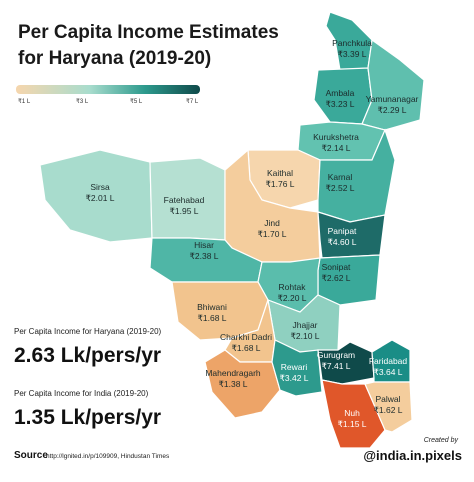 This screenshot has height=482, width=474. Describe the element at coordinates (352, 43) in the screenshot. I see `district-name: Panchkula` at that location.